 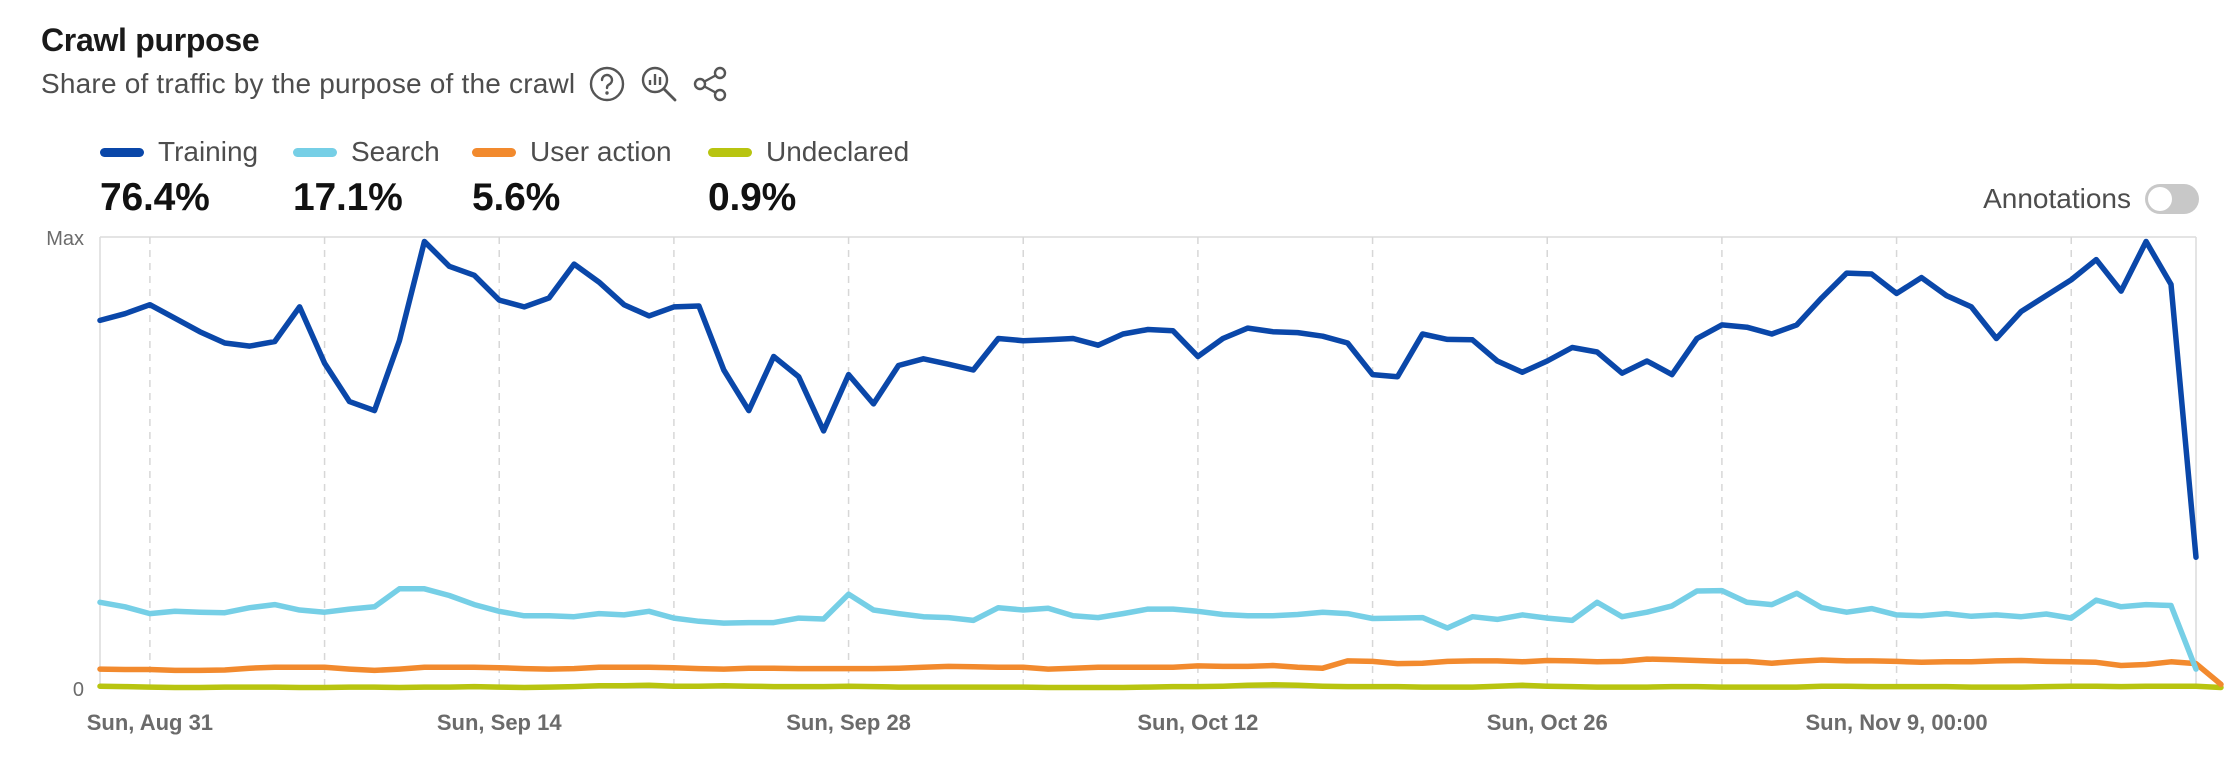 I want to click on series-line-search, so click(x=1148, y=629).